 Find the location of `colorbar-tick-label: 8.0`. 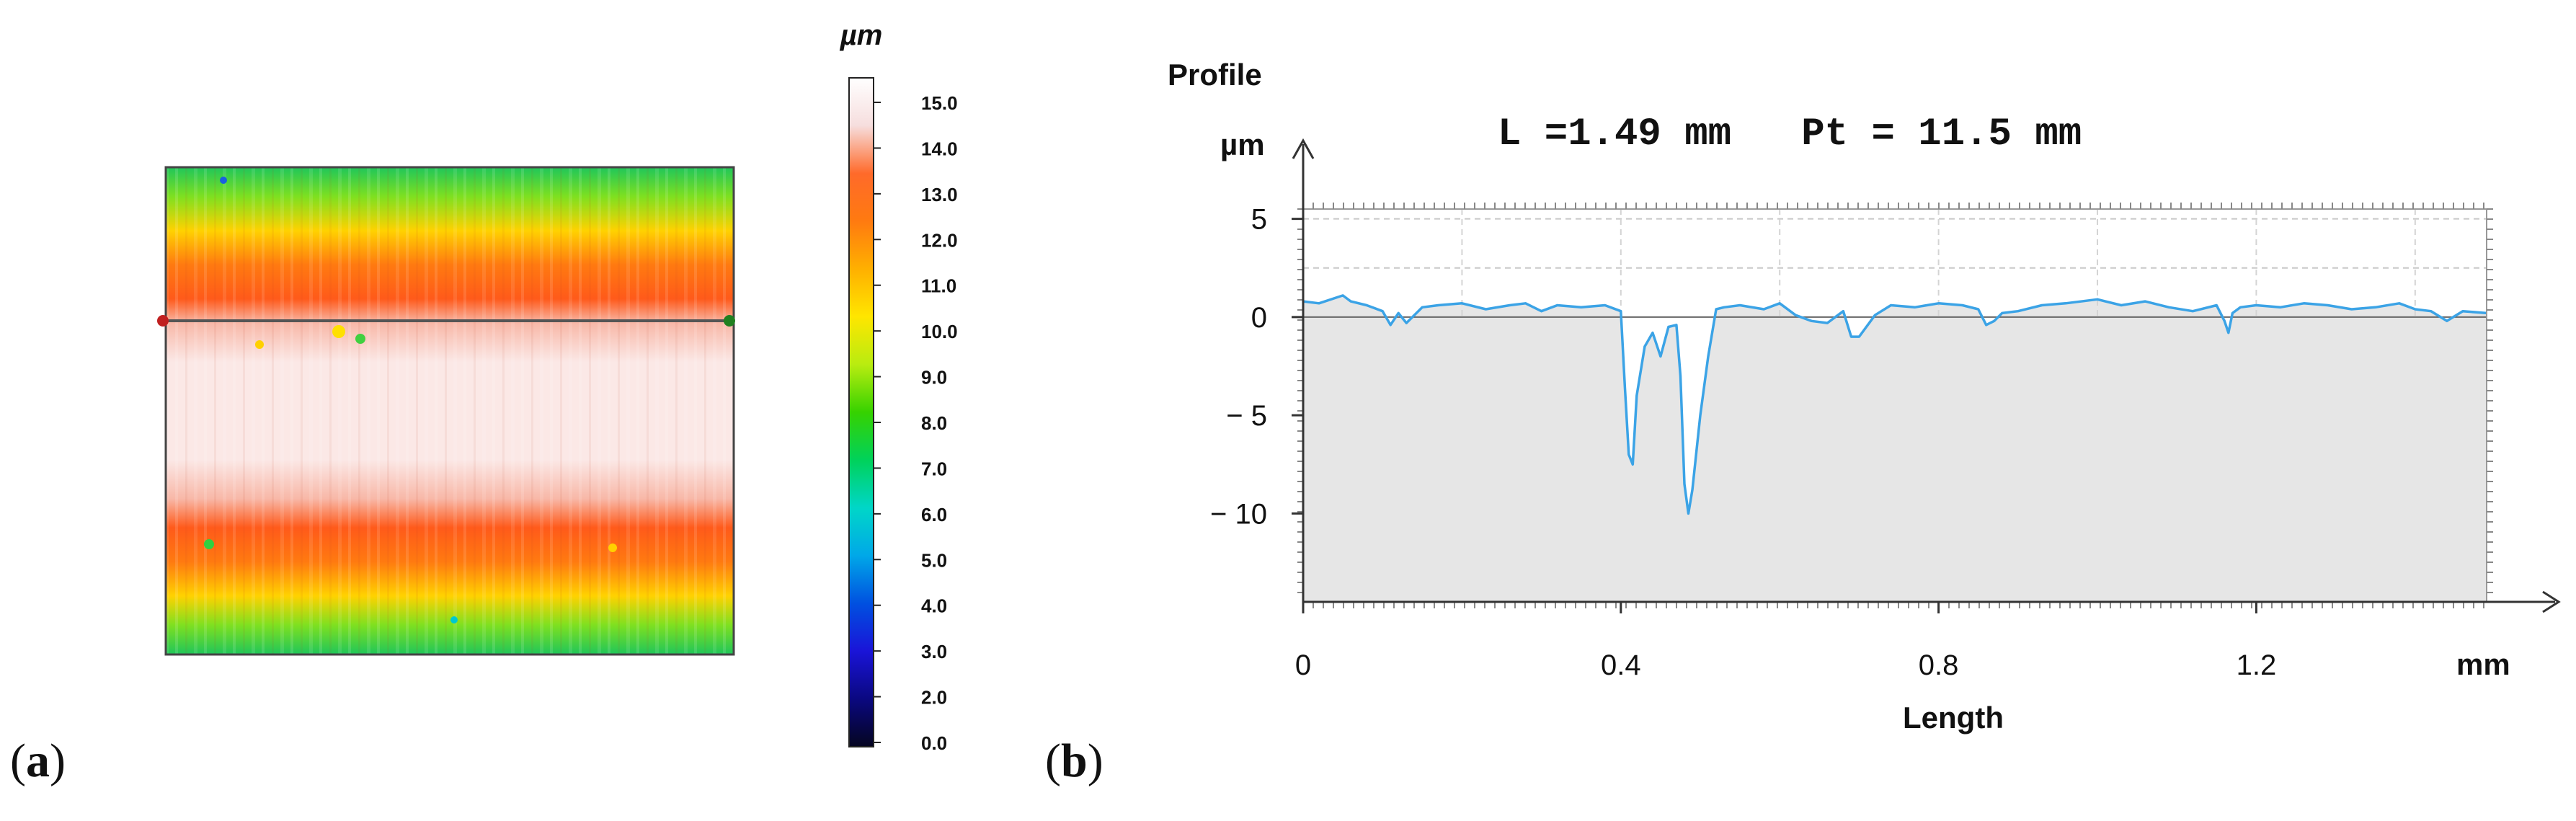

colorbar-tick-label: 8.0 is located at coordinates (934, 423).